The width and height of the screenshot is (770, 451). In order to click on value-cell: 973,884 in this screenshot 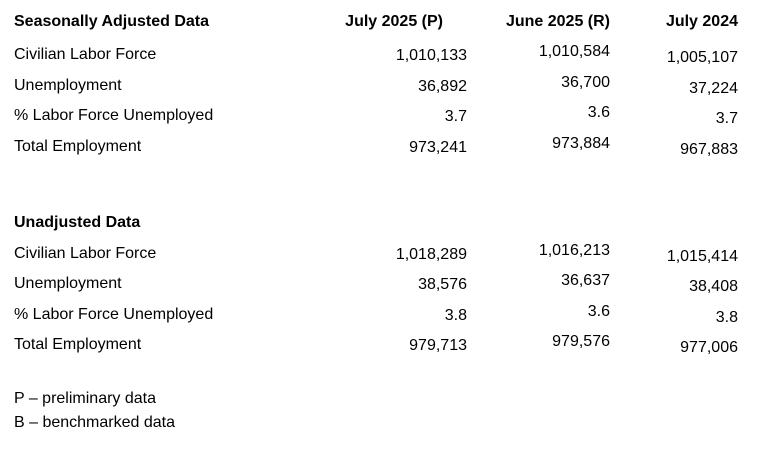, I will do `click(581, 143)`.